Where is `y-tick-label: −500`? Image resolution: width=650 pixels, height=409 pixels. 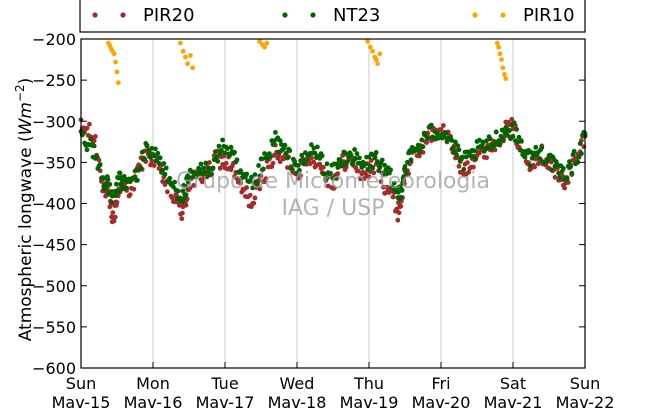
y-tick-label: −500 is located at coordinates (54, 286).